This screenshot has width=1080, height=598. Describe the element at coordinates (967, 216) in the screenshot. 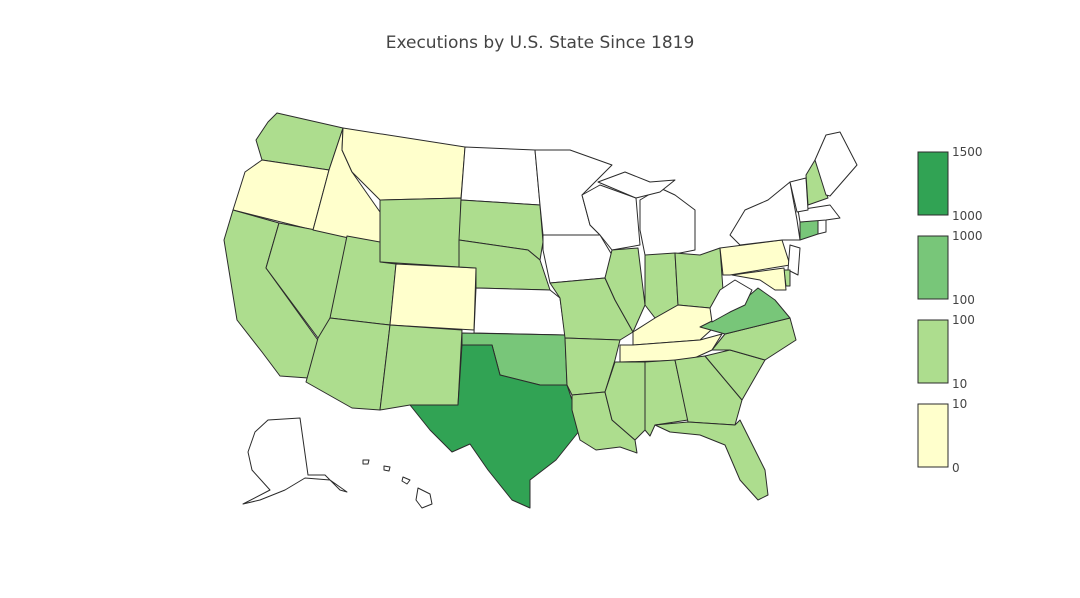

I see `legend-bottom-label: 1000` at that location.